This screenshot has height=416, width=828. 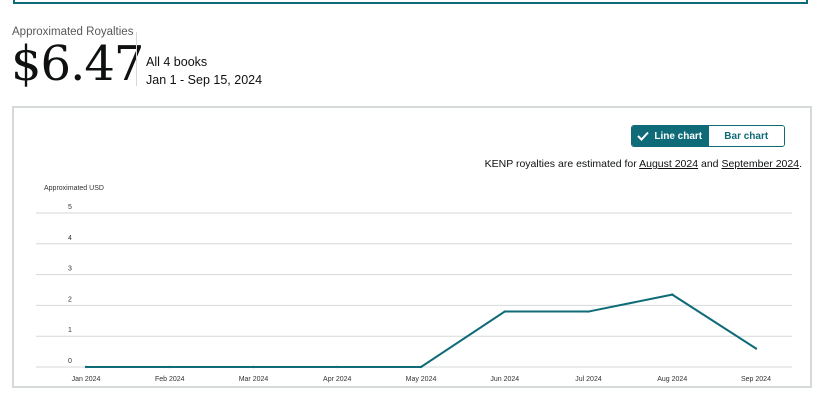 I want to click on x-tick-label: Jun 2024, so click(x=504, y=379).